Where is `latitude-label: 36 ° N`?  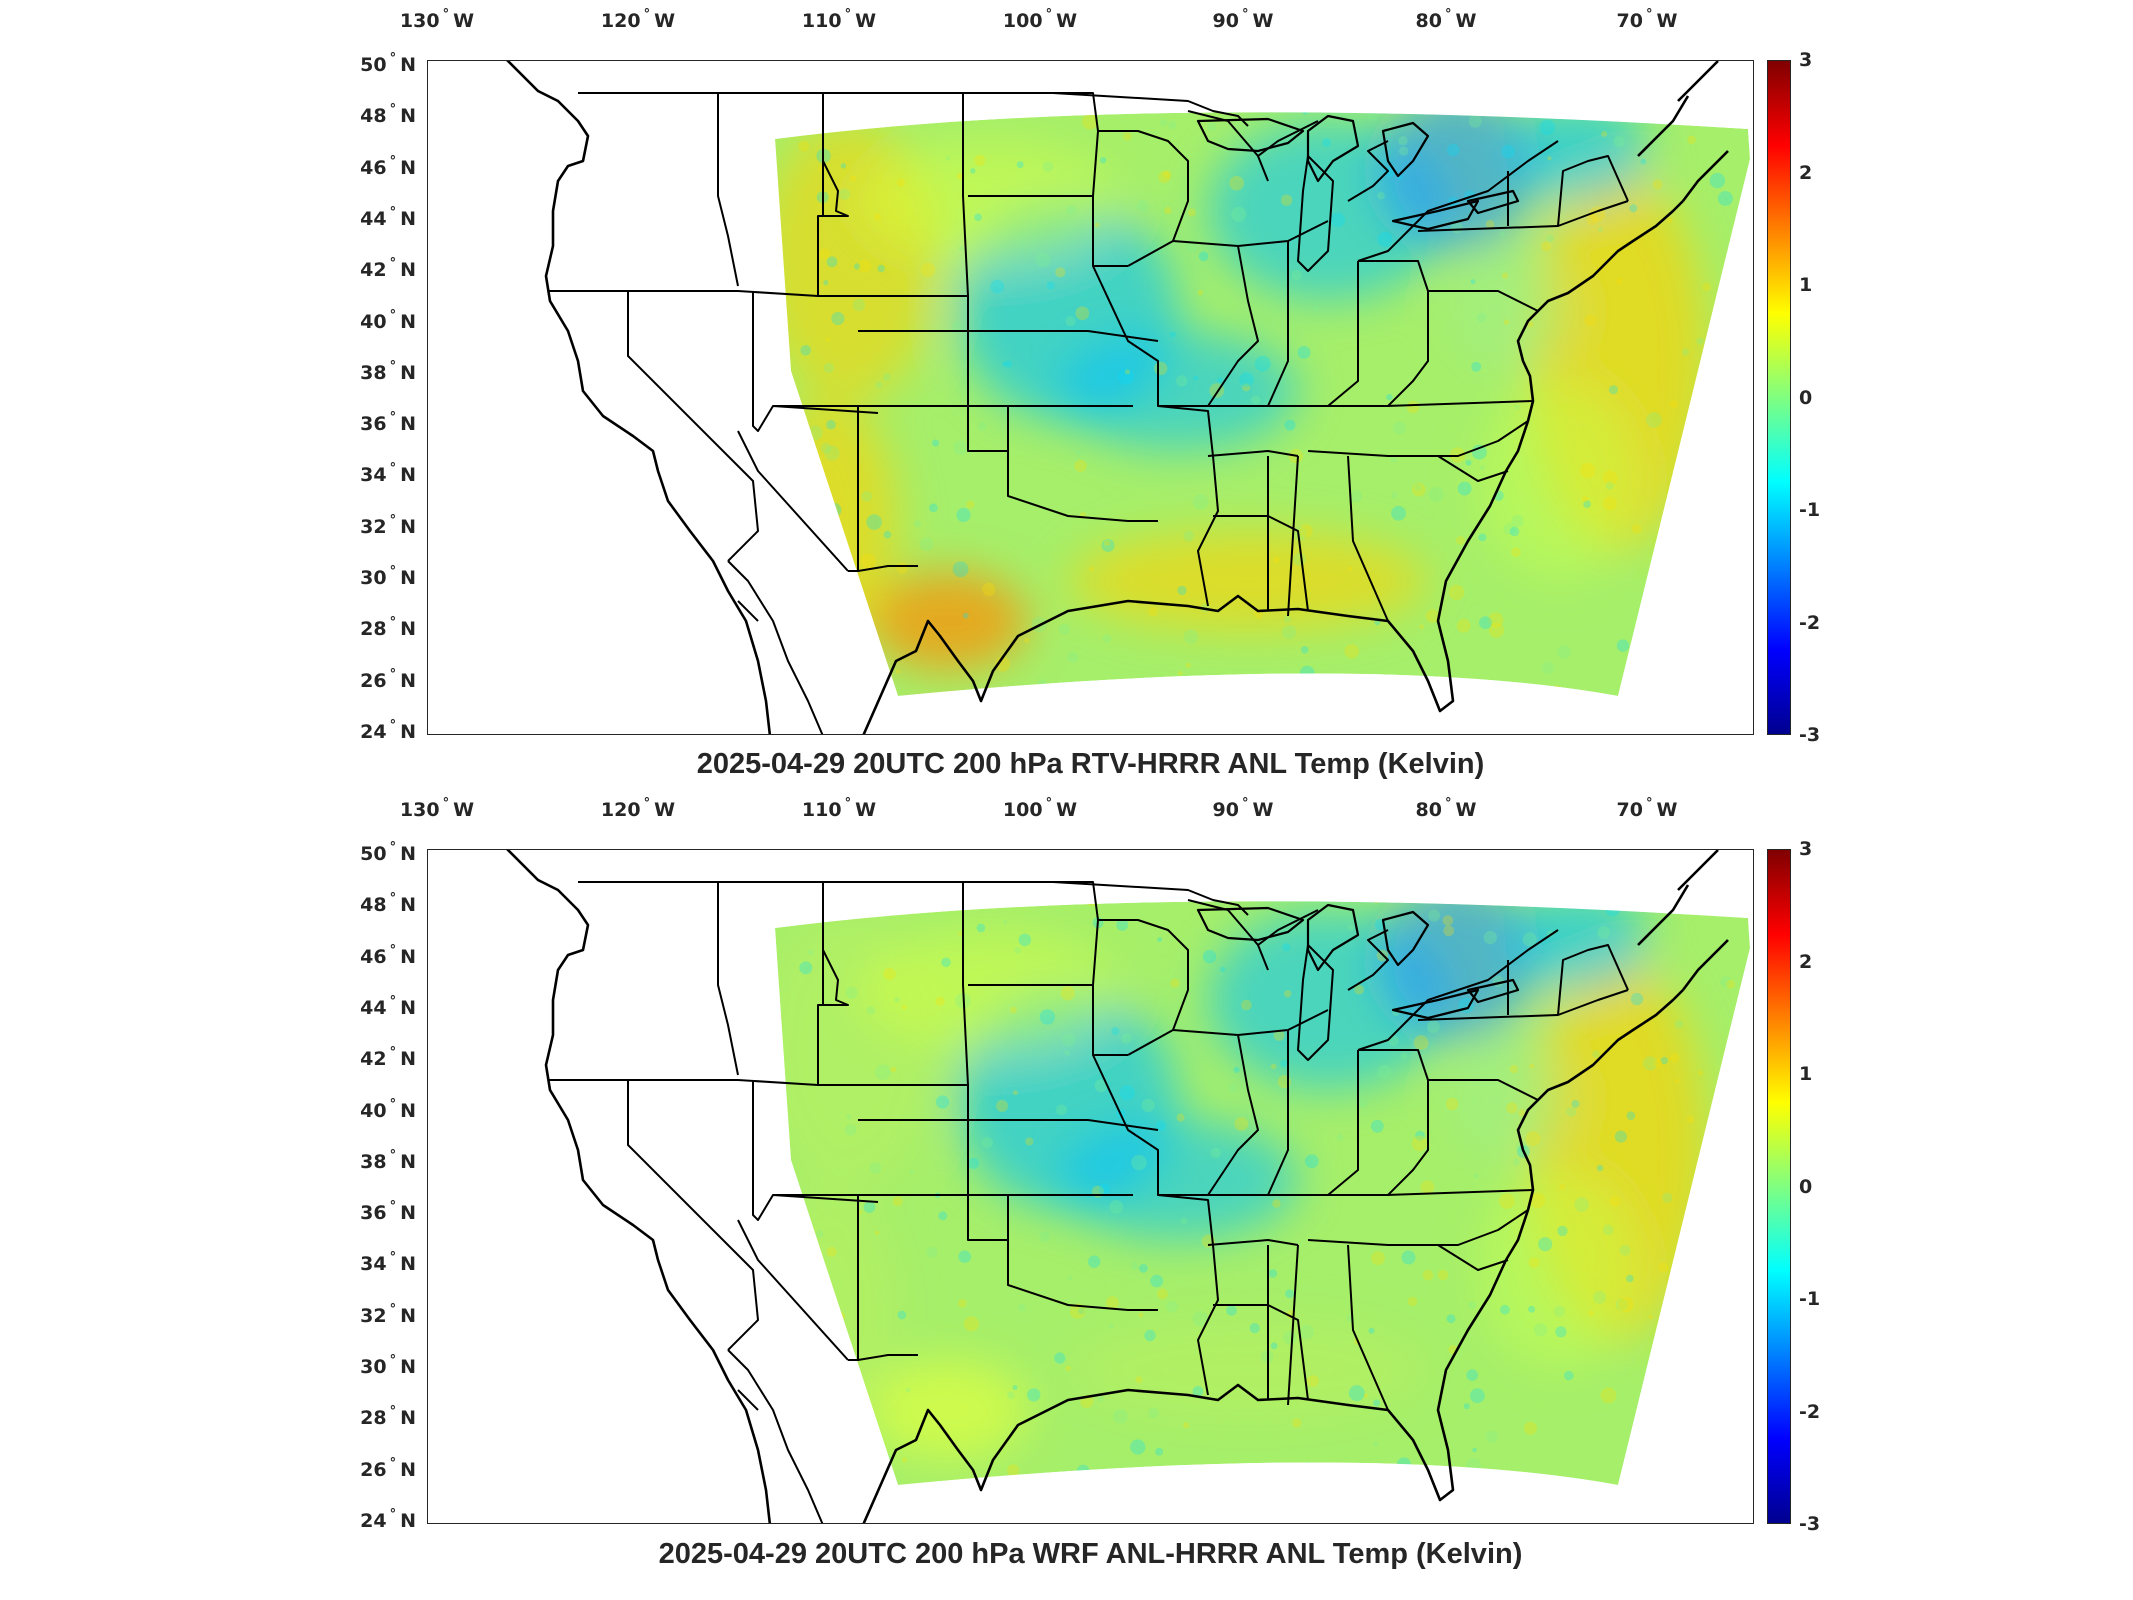 latitude-label: 36 ° N is located at coordinates (388, 1212).